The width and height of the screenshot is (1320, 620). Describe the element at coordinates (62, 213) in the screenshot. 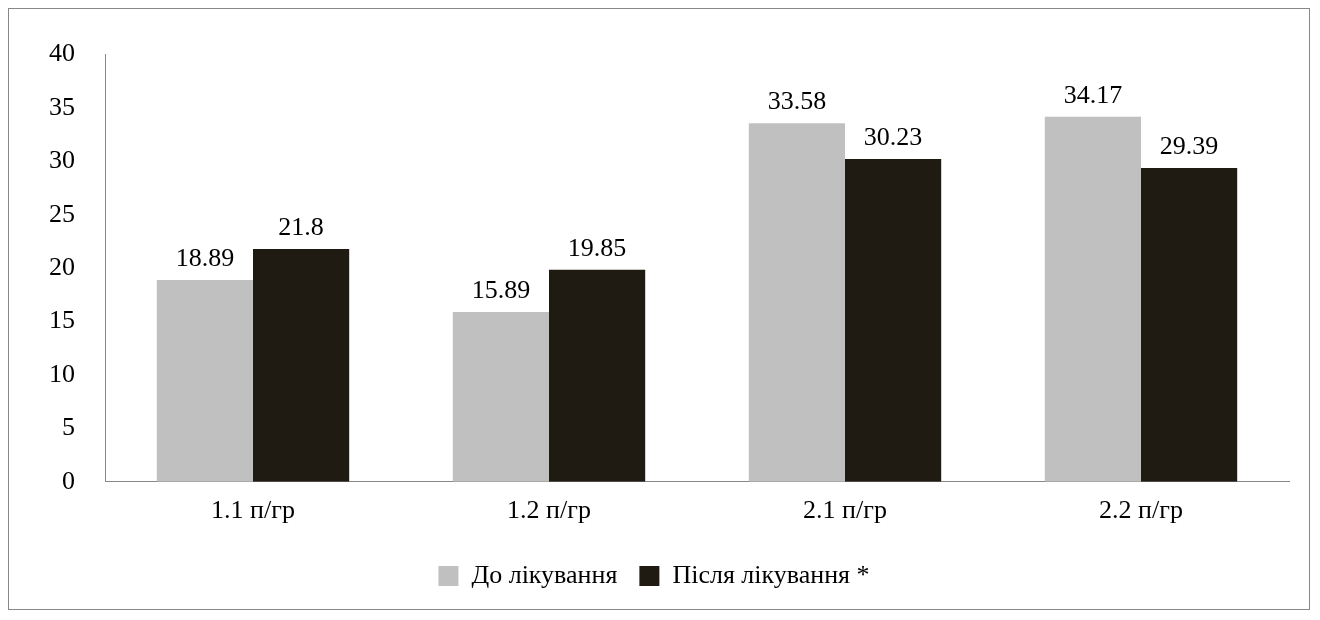

I see `y-tick-label: 25` at that location.